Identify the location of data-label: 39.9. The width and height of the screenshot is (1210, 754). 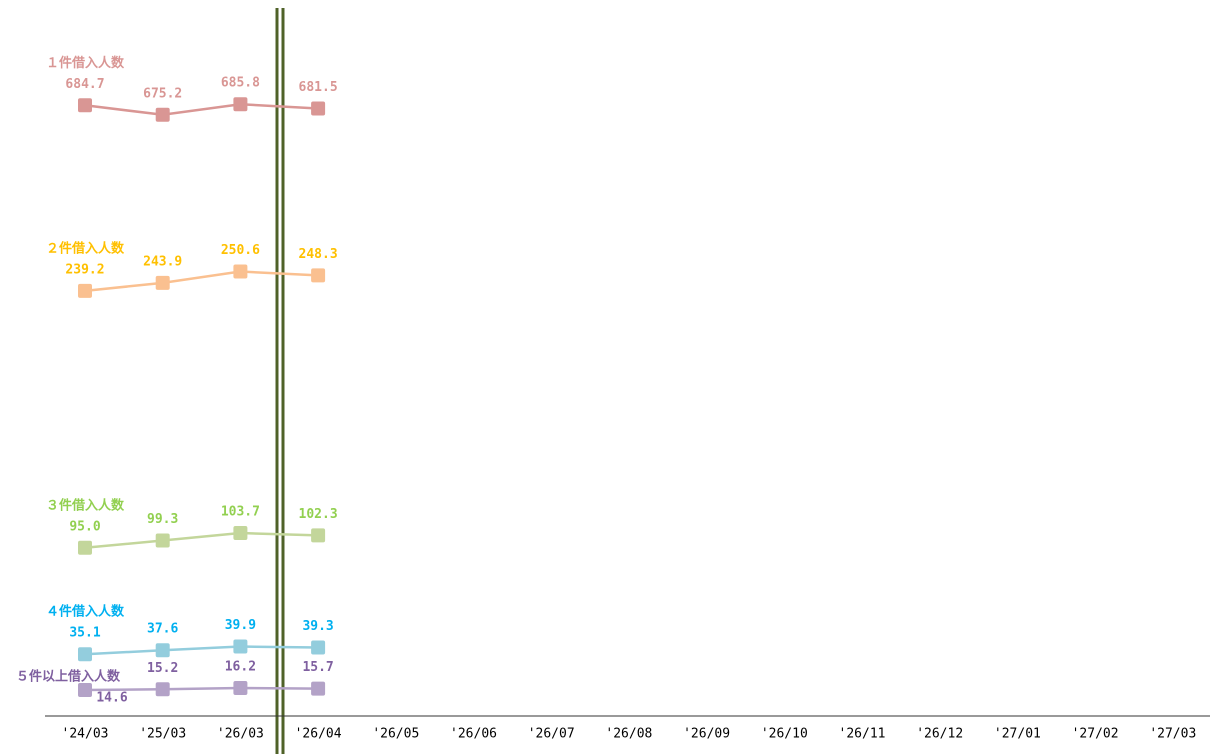
(240, 625).